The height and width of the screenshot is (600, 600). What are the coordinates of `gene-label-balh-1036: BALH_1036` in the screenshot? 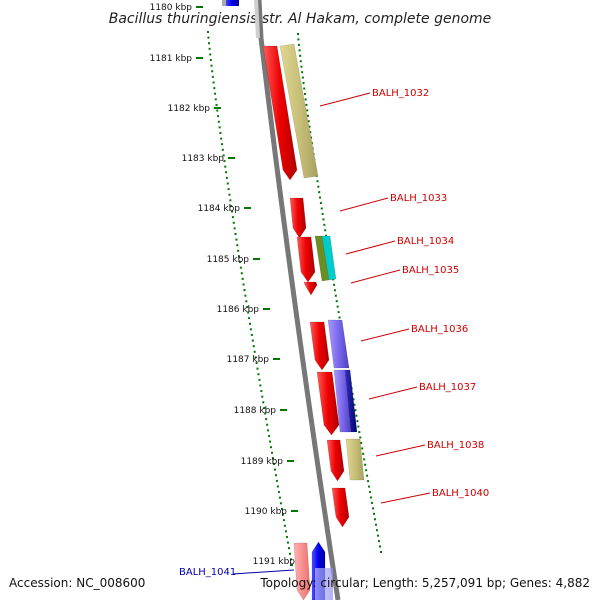 It's located at (414, 333).